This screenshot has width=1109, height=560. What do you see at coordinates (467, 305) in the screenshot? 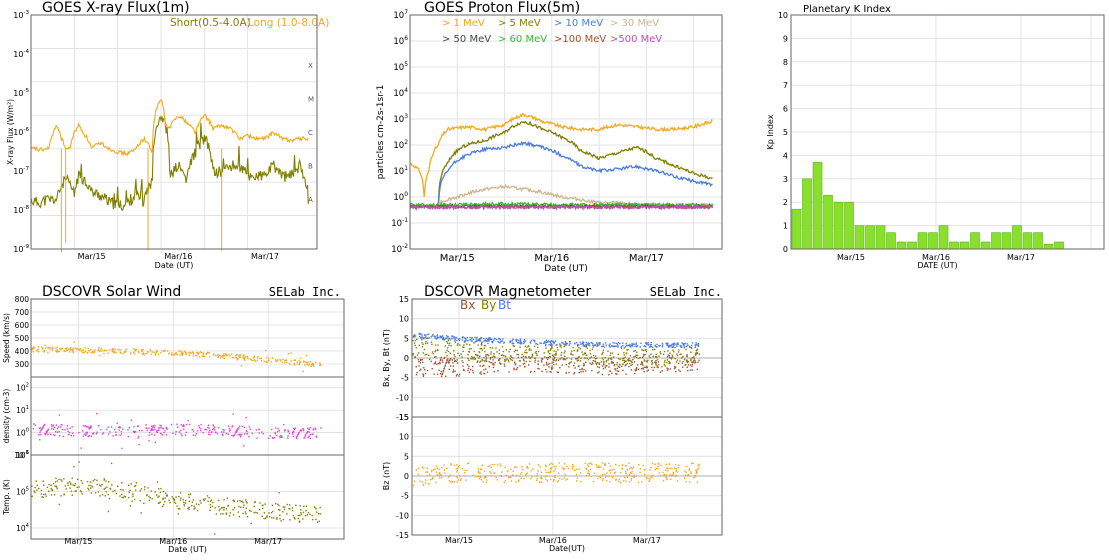
I see `mag-legend-0: Bx` at bounding box center [467, 305].